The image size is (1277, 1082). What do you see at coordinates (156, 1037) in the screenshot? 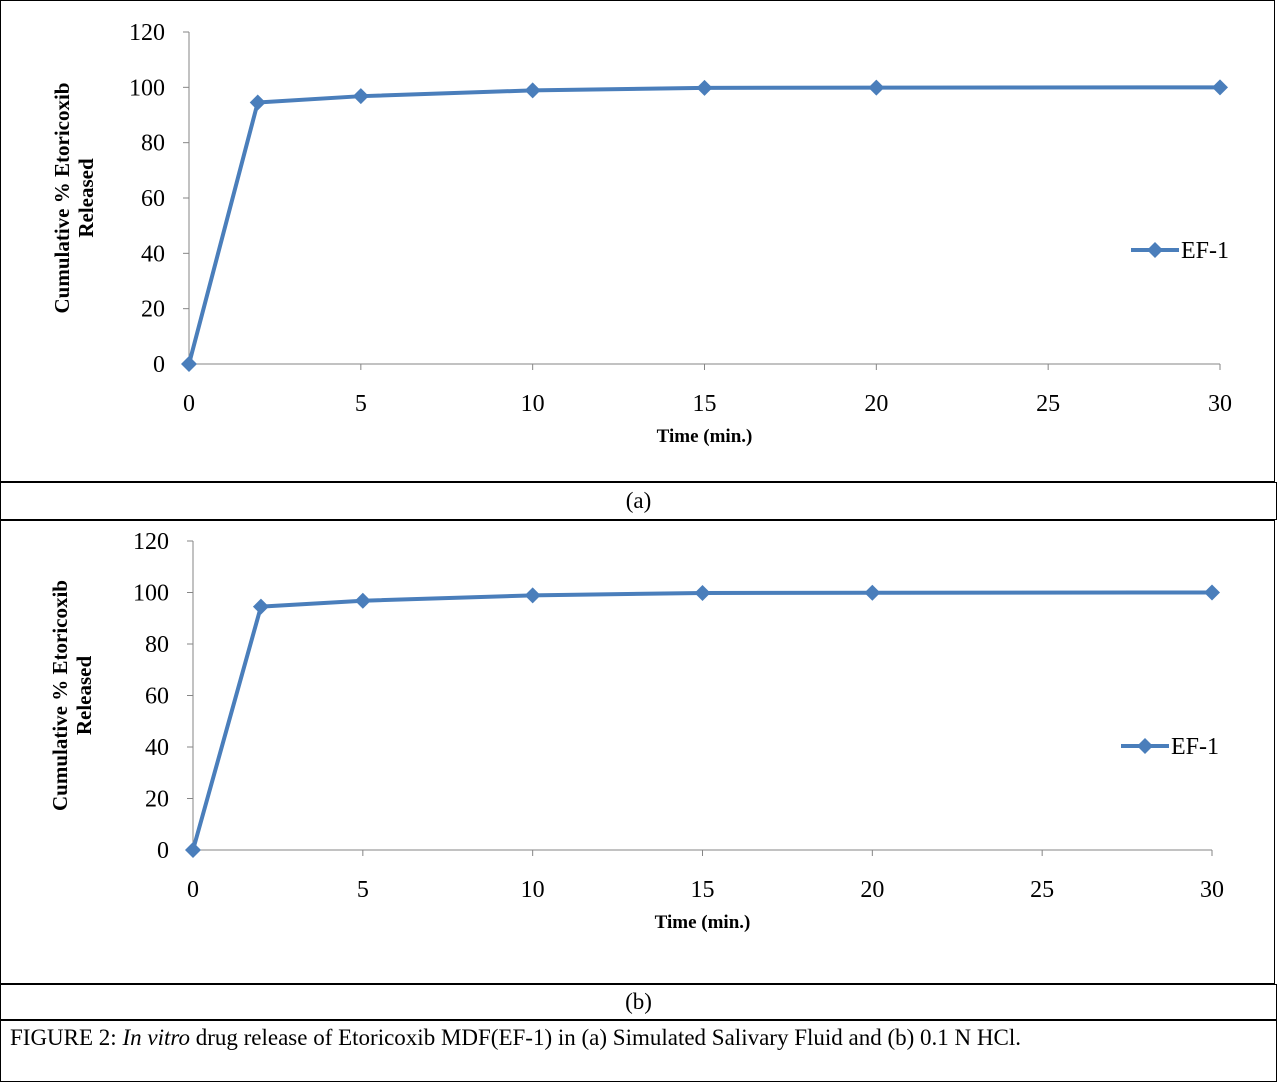
I see `caption-italic: In vitro` at bounding box center [156, 1037].